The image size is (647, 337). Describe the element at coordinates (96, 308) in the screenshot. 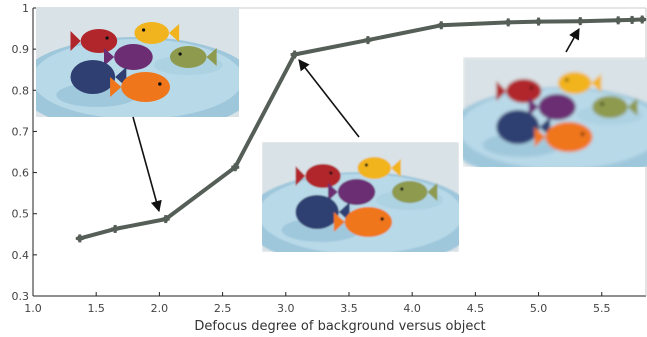

I see `x-tick-label: 1.5` at that location.